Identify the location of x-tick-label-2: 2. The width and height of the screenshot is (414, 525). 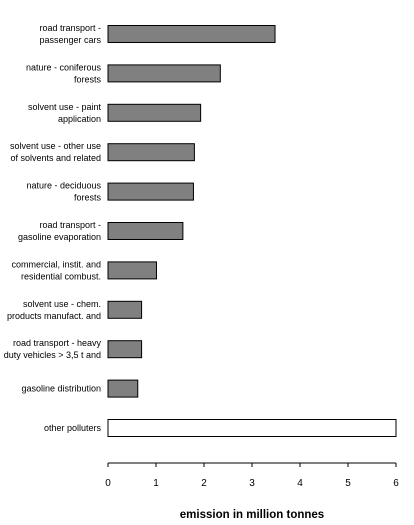
(204, 483).